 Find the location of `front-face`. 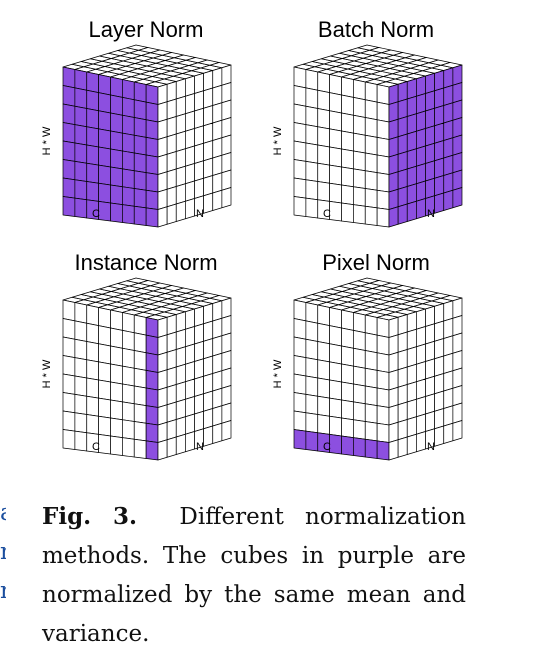

front-face is located at coordinates (110, 380).